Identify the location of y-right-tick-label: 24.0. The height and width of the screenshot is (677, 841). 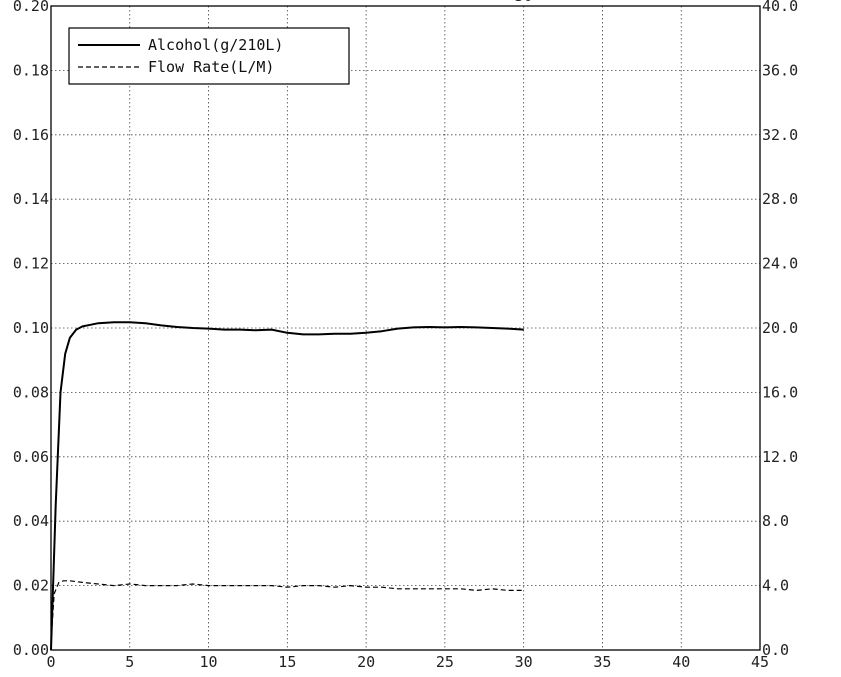
(780, 264).